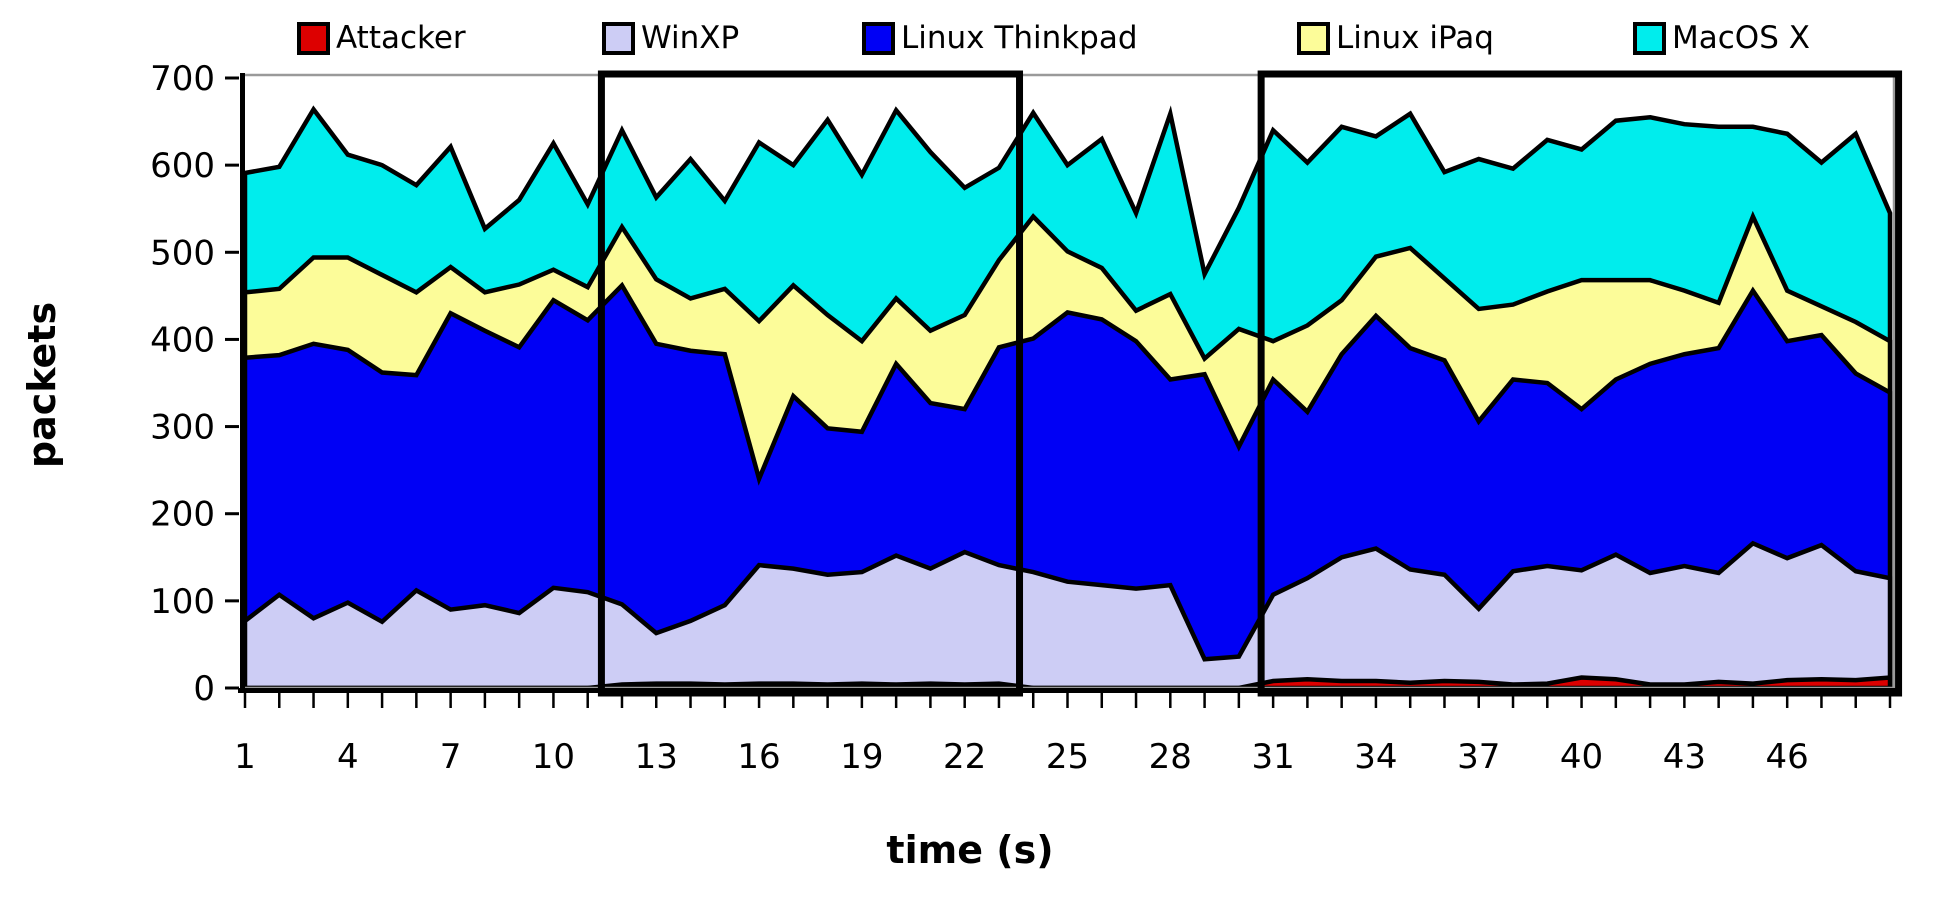 The image size is (1950, 900). I want to click on series-area-winxp, so click(1067, 615).